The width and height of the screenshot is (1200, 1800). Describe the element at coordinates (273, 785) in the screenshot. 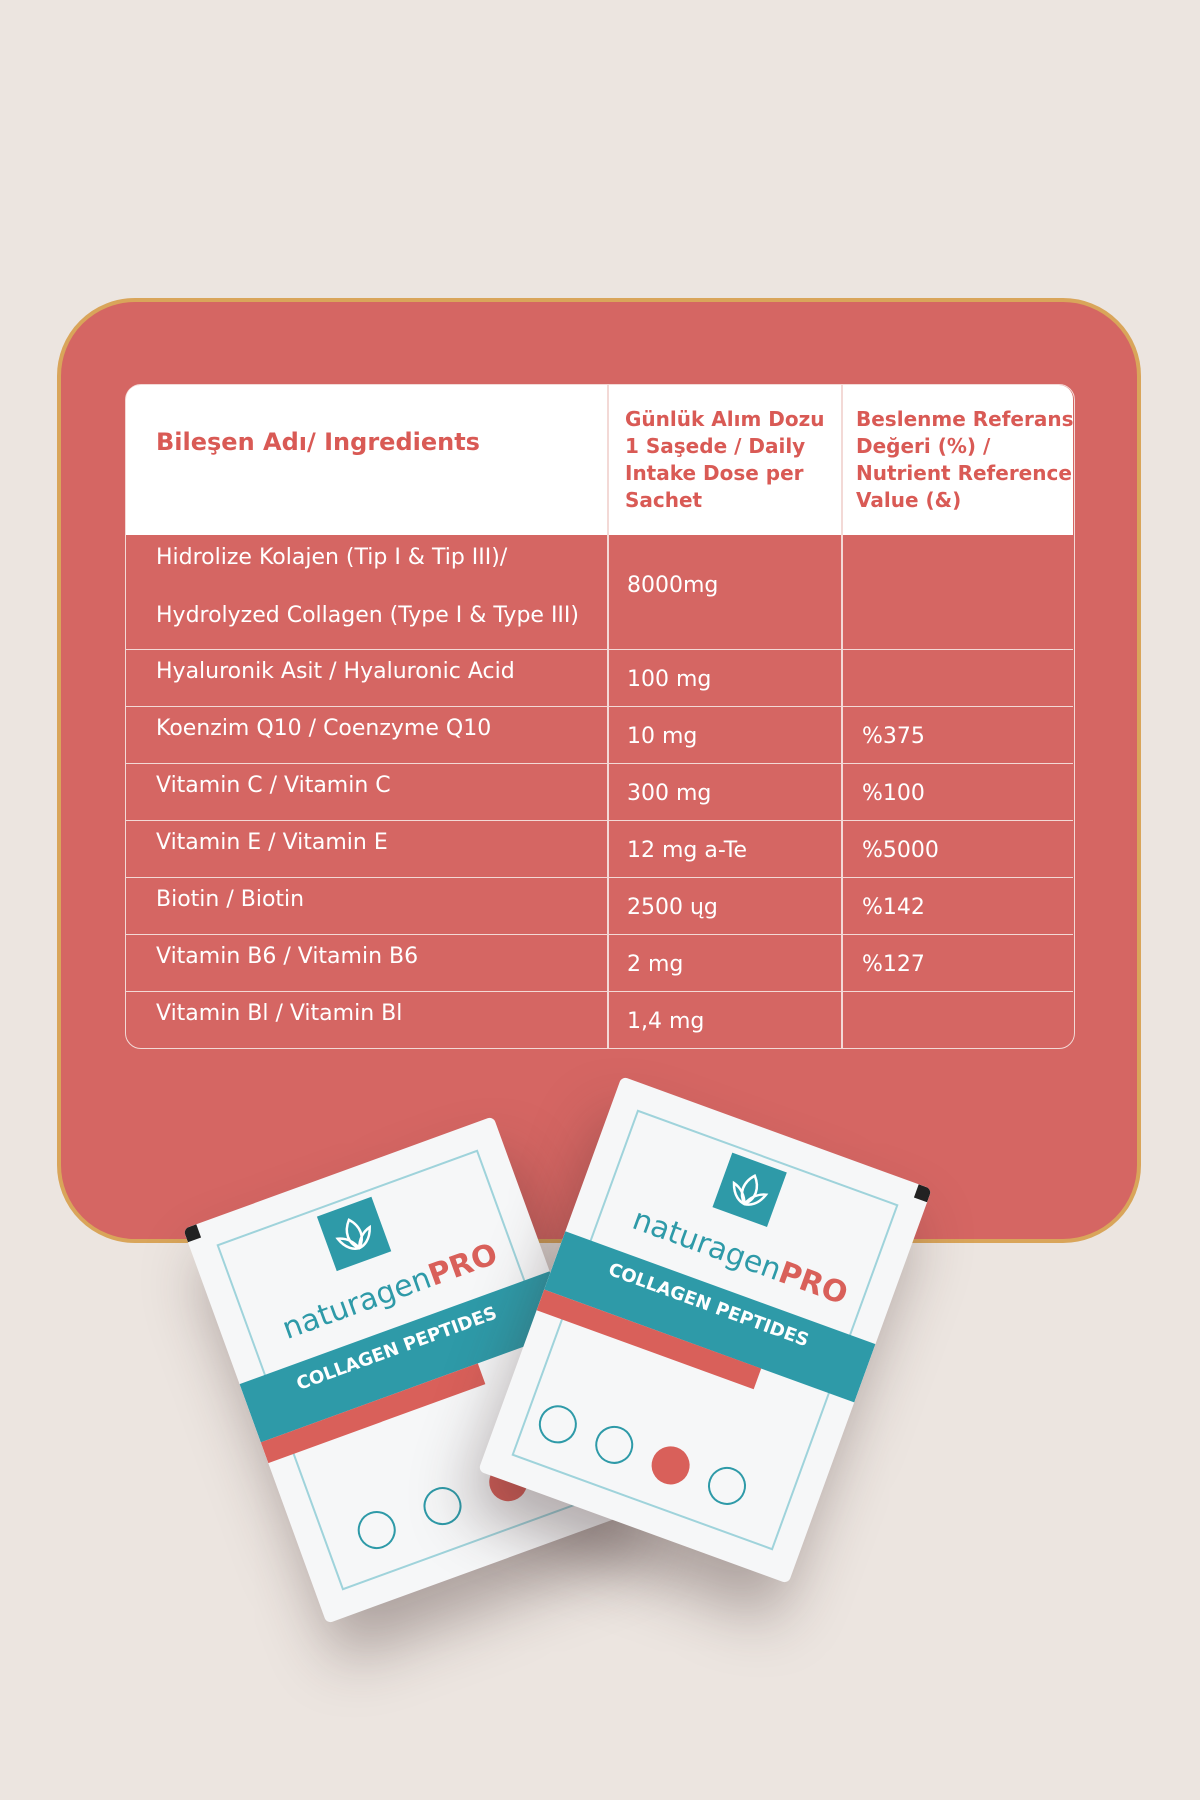

I see `ingredient-cell: Vitamin C / Vitamin C` at that location.